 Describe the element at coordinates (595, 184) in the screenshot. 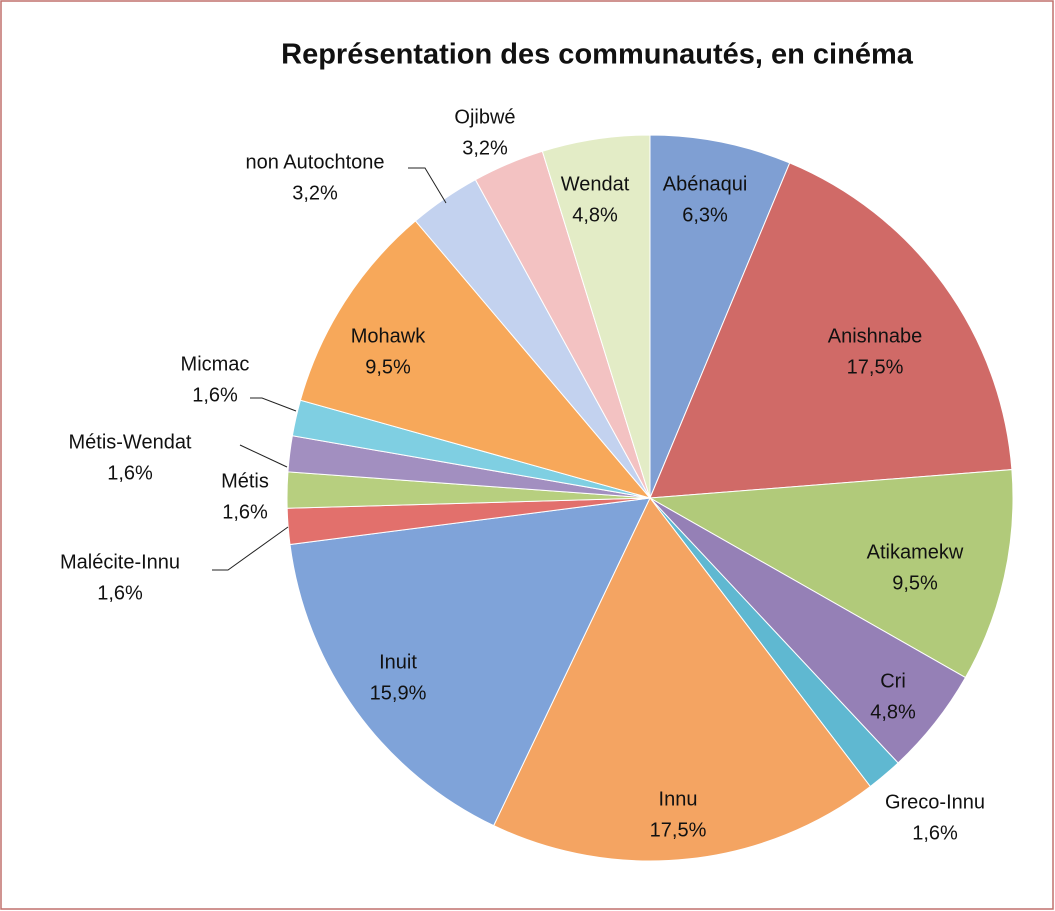

I see `slice-label: Wendat` at that location.